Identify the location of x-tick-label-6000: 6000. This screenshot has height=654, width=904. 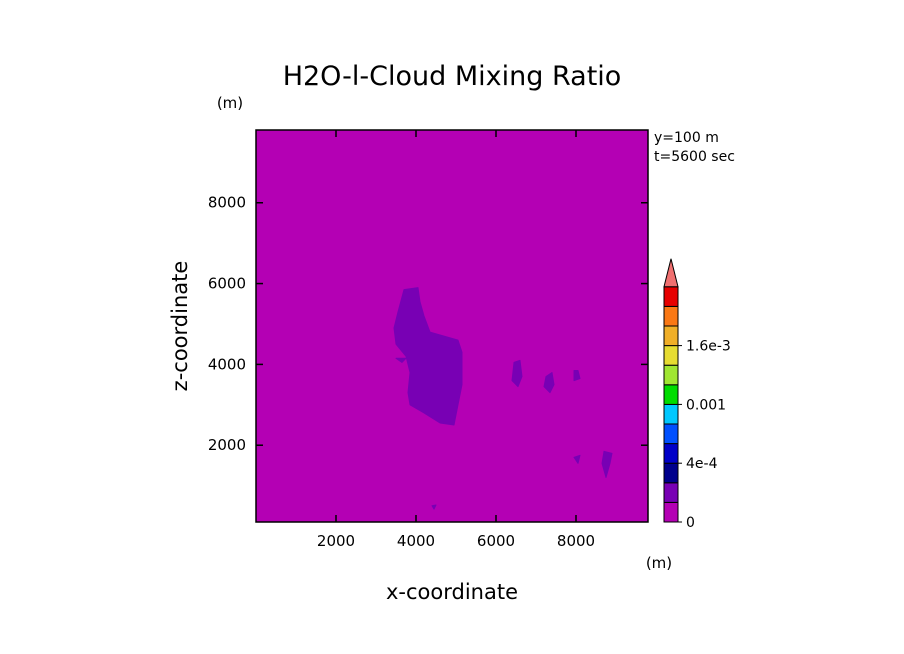
(496, 541).